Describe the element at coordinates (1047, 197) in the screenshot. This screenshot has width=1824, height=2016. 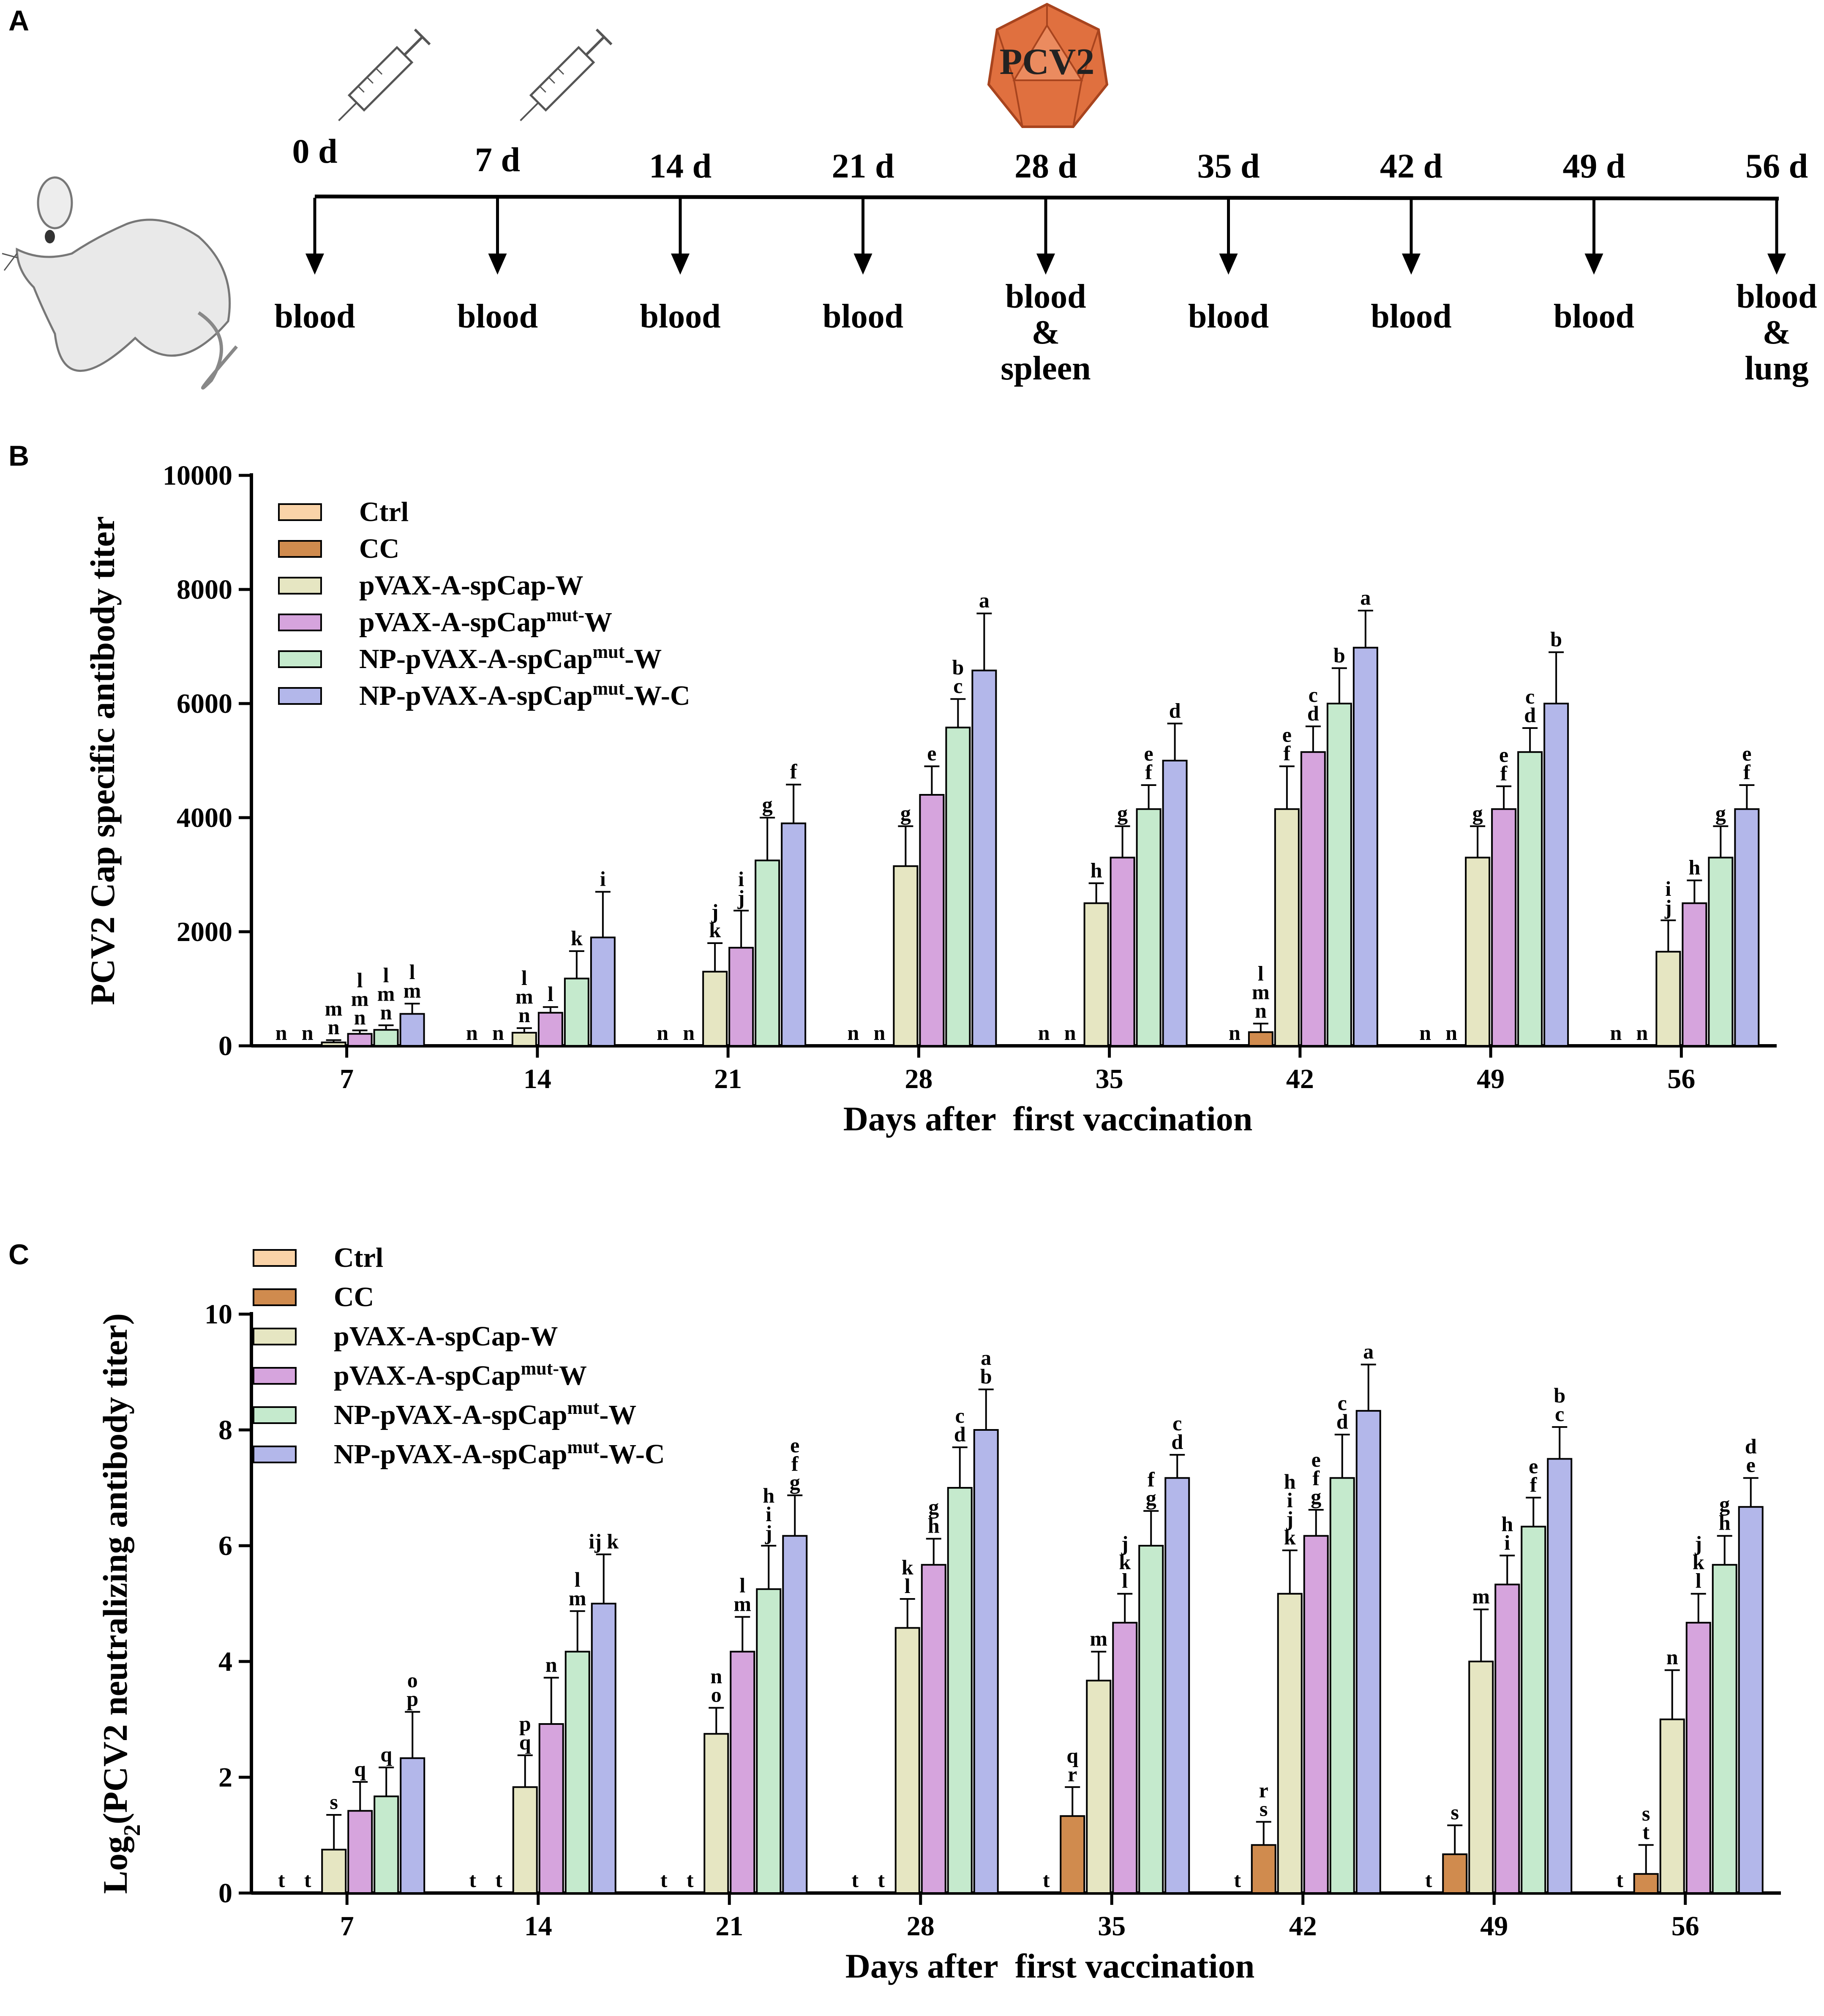
I see `timeline-axis` at that location.